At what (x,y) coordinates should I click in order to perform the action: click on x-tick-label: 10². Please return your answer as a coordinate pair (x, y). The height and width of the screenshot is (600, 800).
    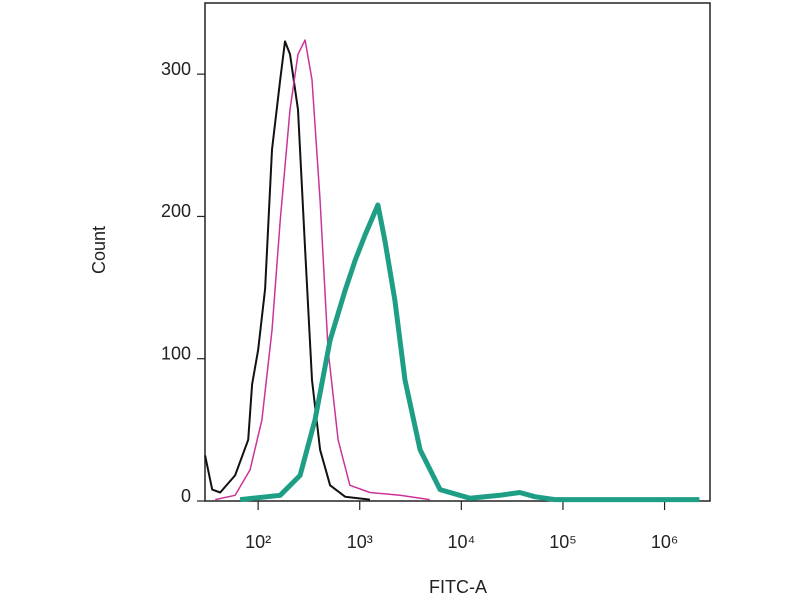
    Looking at the image, I should click on (258, 542).